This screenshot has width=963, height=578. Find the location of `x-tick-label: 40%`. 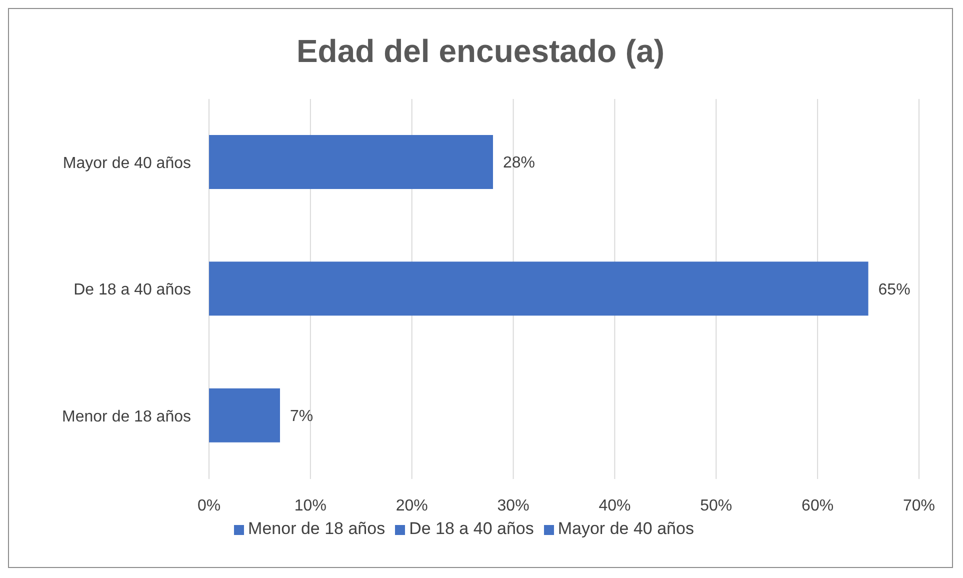

x-tick-label: 40% is located at coordinates (614, 505).